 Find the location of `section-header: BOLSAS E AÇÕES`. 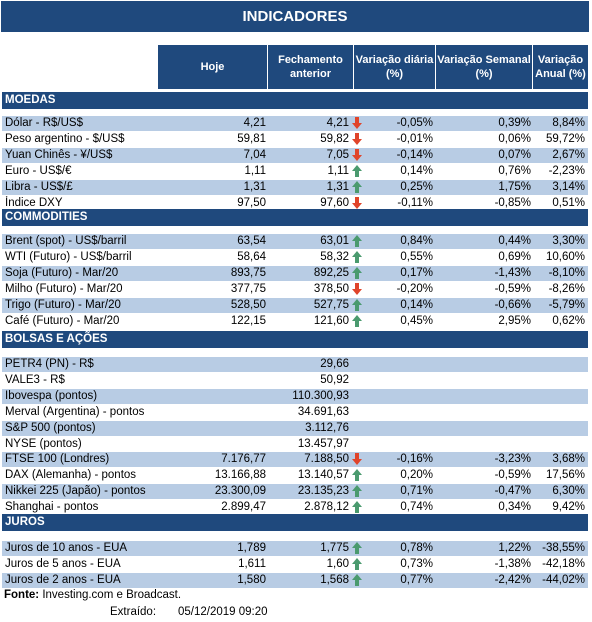

section-header: BOLSAS E AÇÕES is located at coordinates (295, 339).